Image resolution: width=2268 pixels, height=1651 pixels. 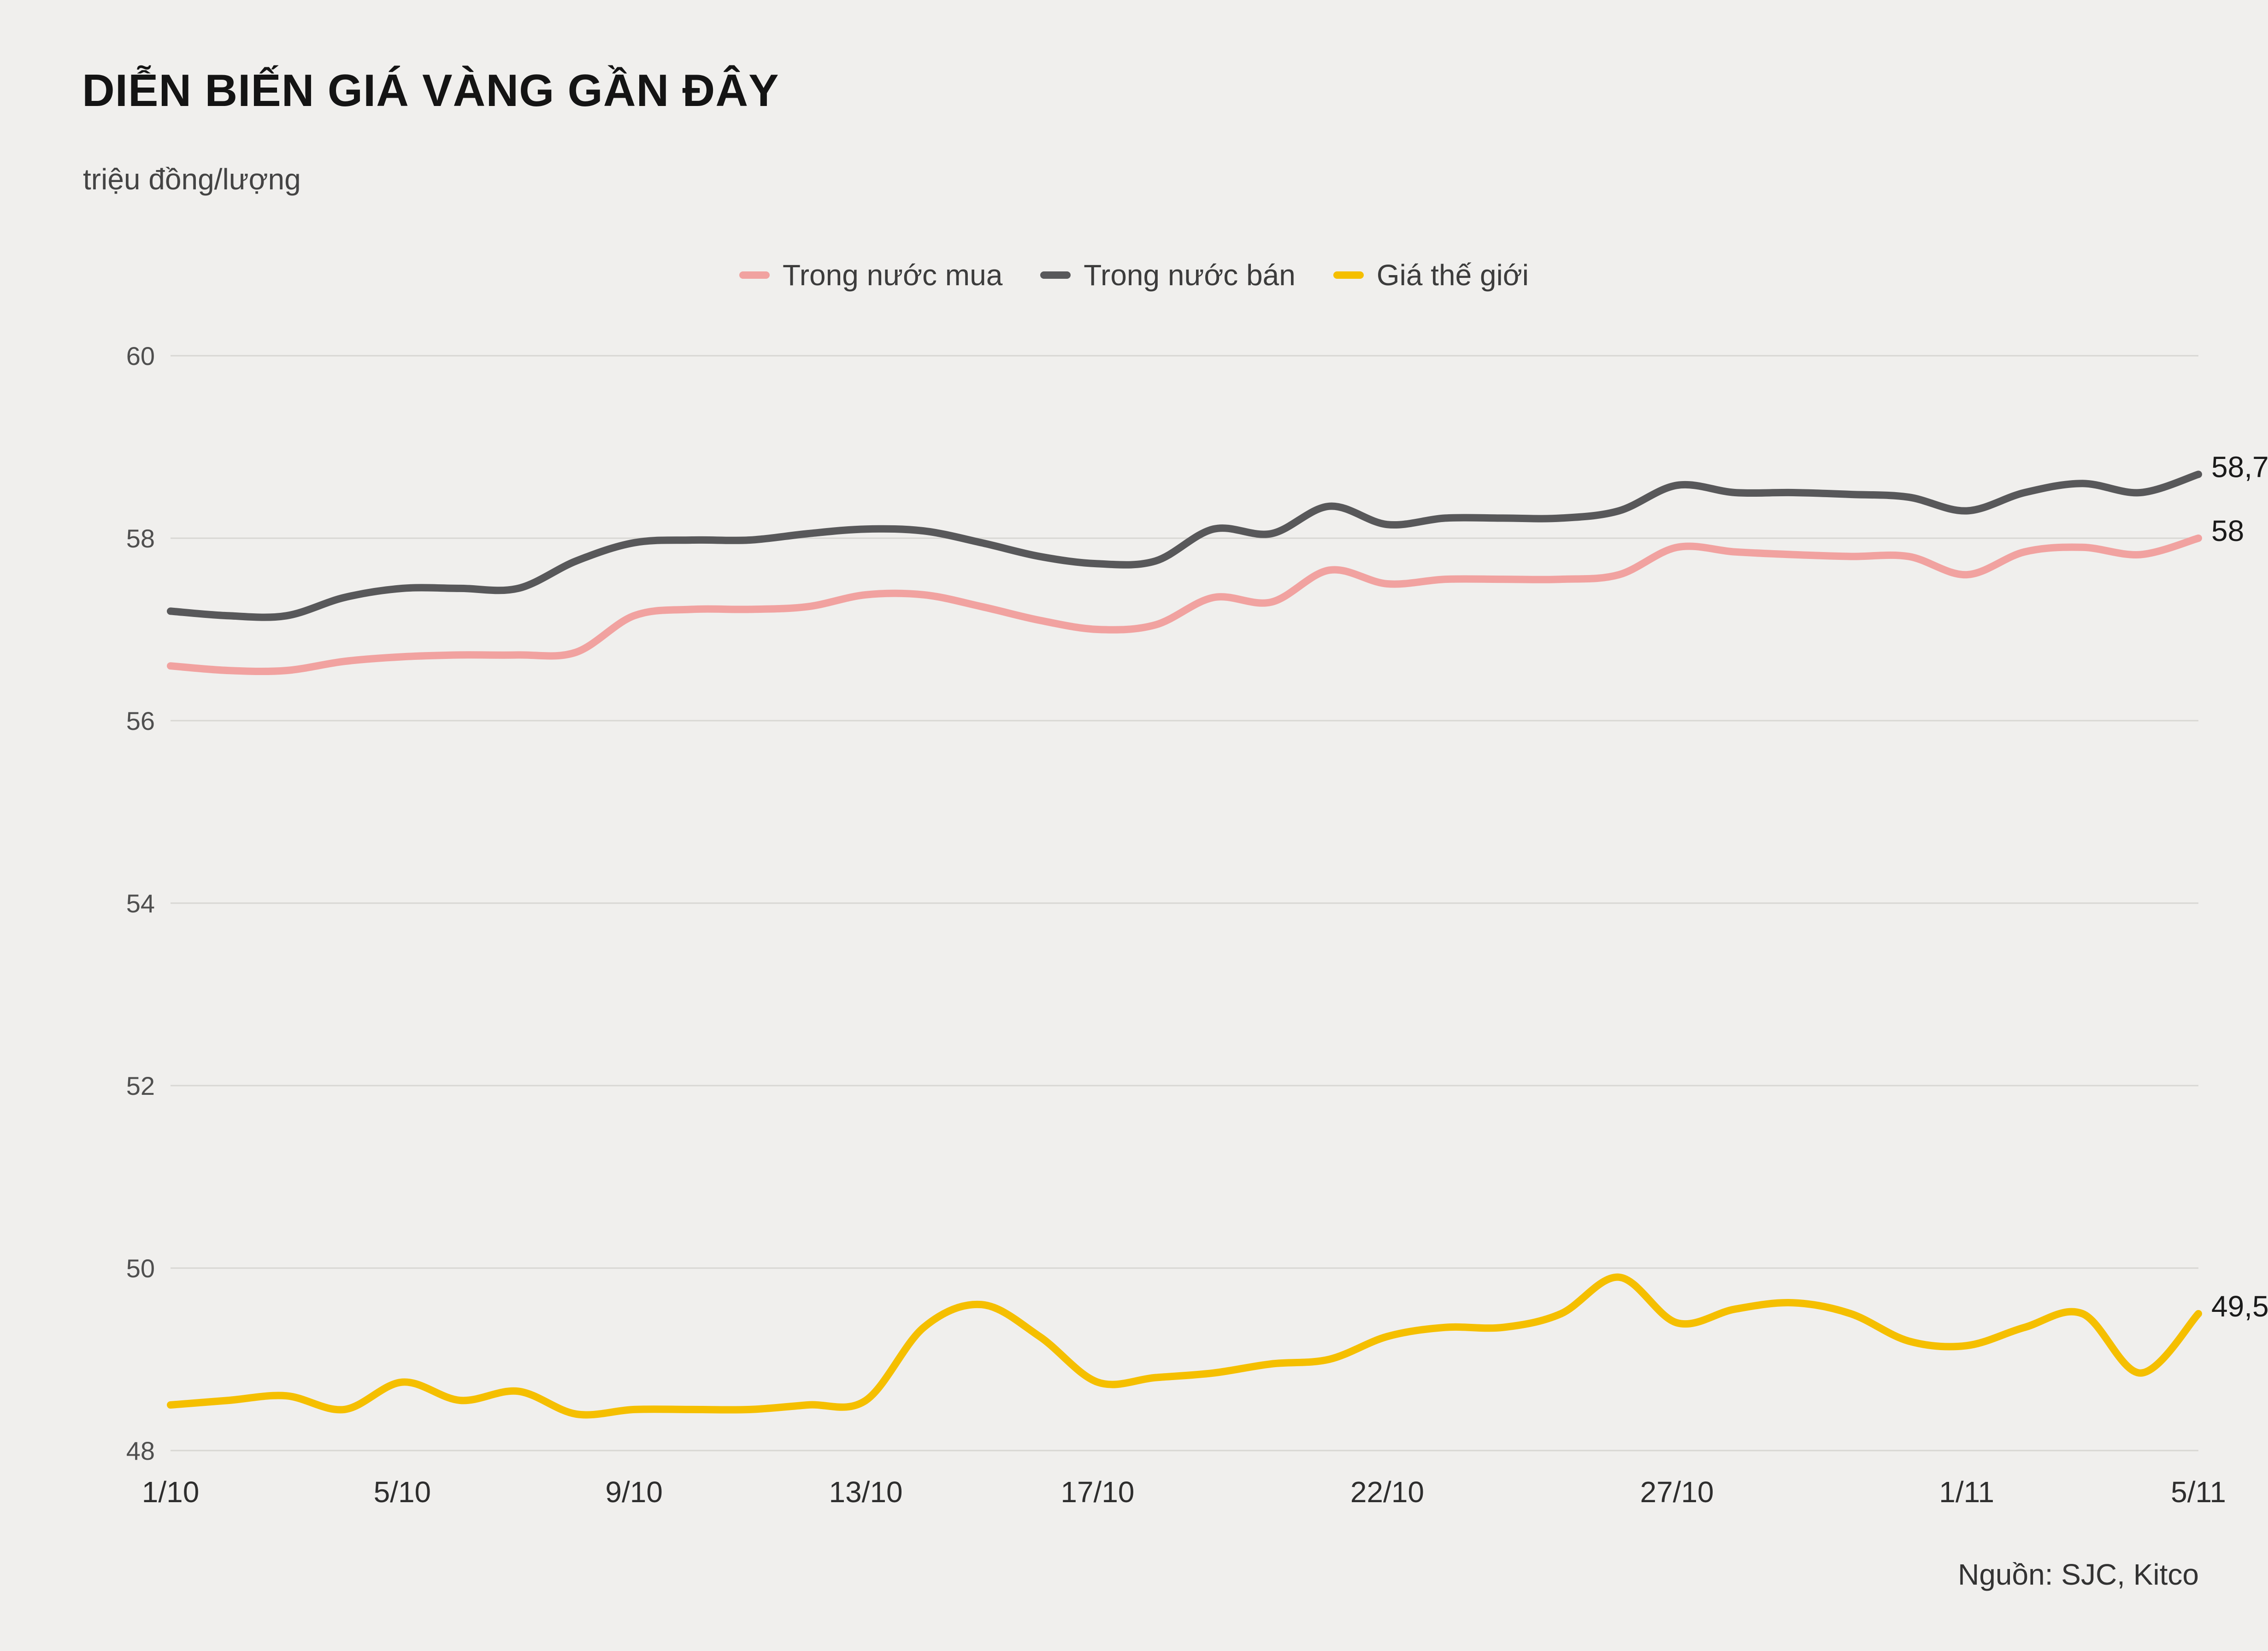 I want to click on x-tick-label: 13/10, so click(x=865, y=1492).